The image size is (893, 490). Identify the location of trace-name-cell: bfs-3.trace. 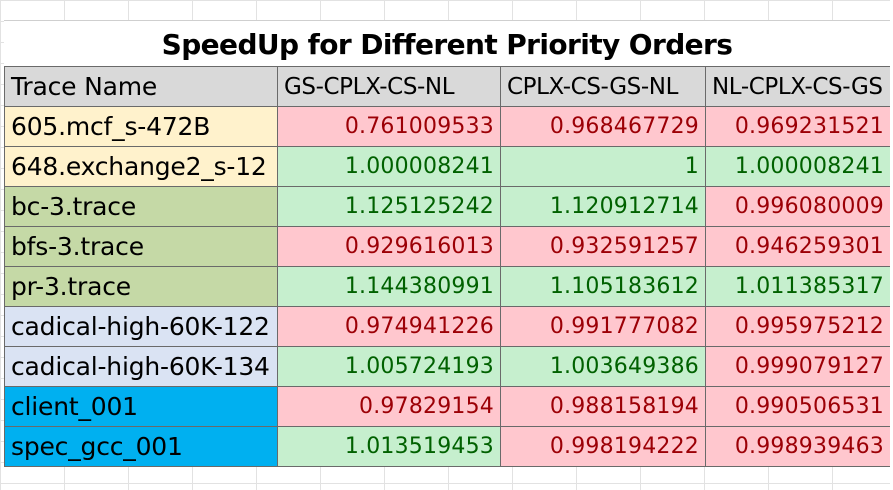
(141, 246).